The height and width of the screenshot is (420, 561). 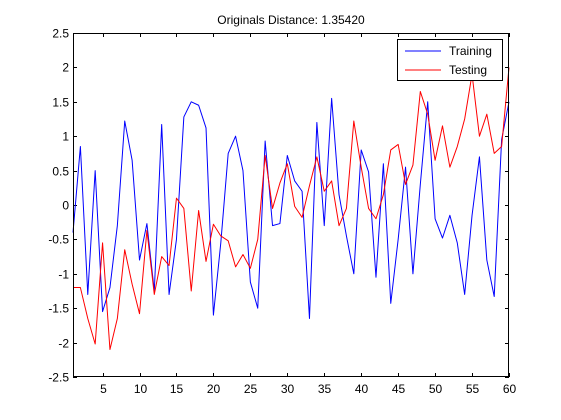 What do you see at coordinates (288, 389) in the screenshot?
I see `x-tick-label: 30` at bounding box center [288, 389].